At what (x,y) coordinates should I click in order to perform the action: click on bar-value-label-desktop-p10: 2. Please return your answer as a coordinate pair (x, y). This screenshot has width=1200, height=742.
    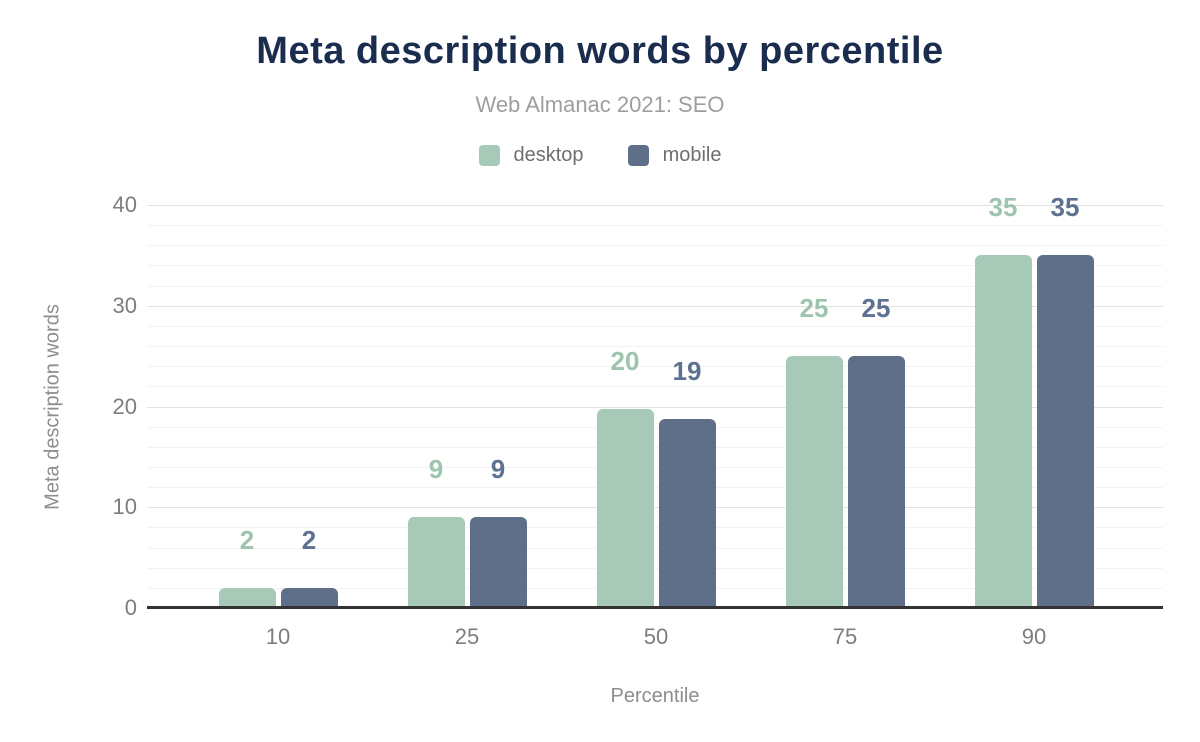
    Looking at the image, I should click on (247, 539).